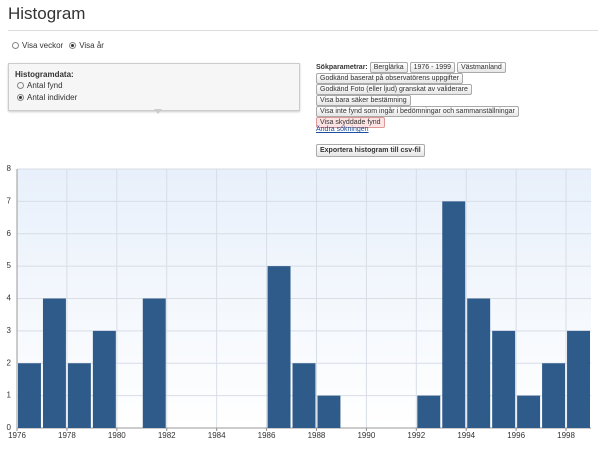  What do you see at coordinates (158, 91) in the screenshot?
I see `histogram-options: Antal fynd Antal individer` at bounding box center [158, 91].